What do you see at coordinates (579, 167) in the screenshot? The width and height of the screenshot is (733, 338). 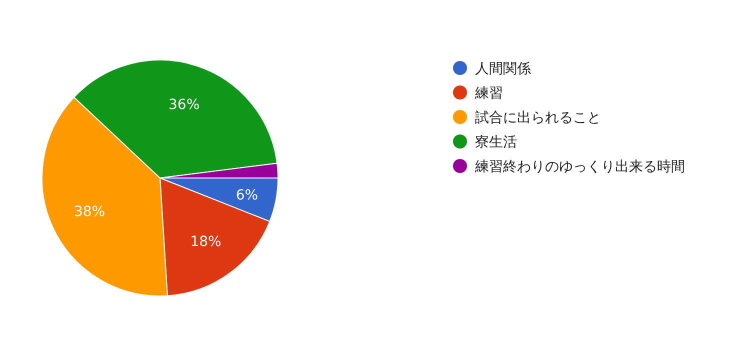 I see `legend-label: 練習終わりのゆっくり出来る時間` at bounding box center [579, 167].